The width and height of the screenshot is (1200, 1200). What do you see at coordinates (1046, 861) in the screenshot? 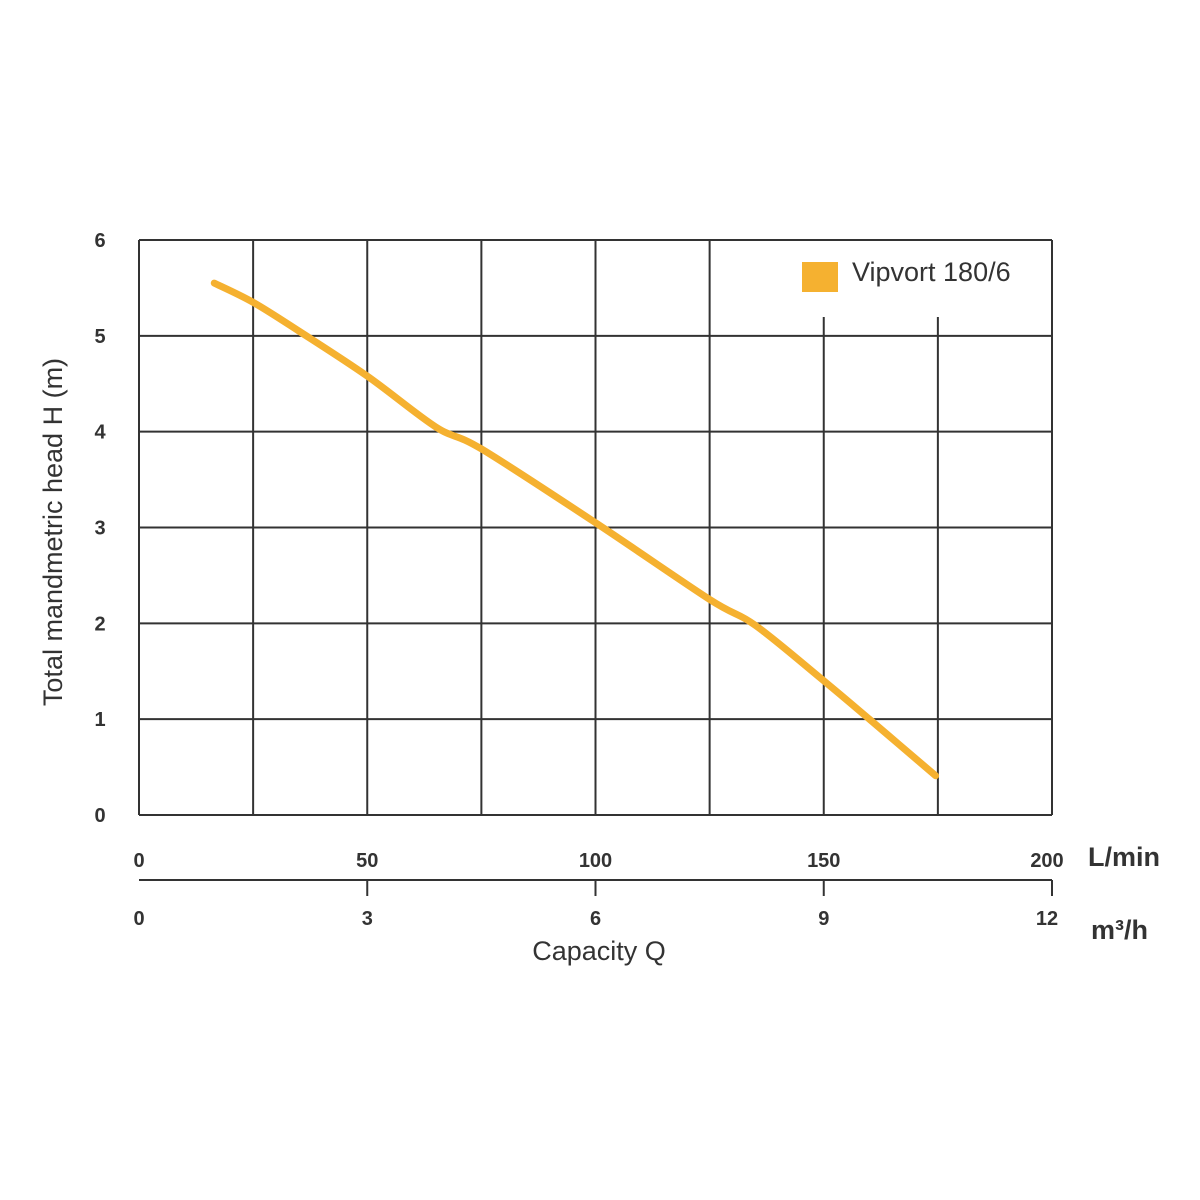
I see `x-tick-label-lmin: 200` at bounding box center [1046, 861].